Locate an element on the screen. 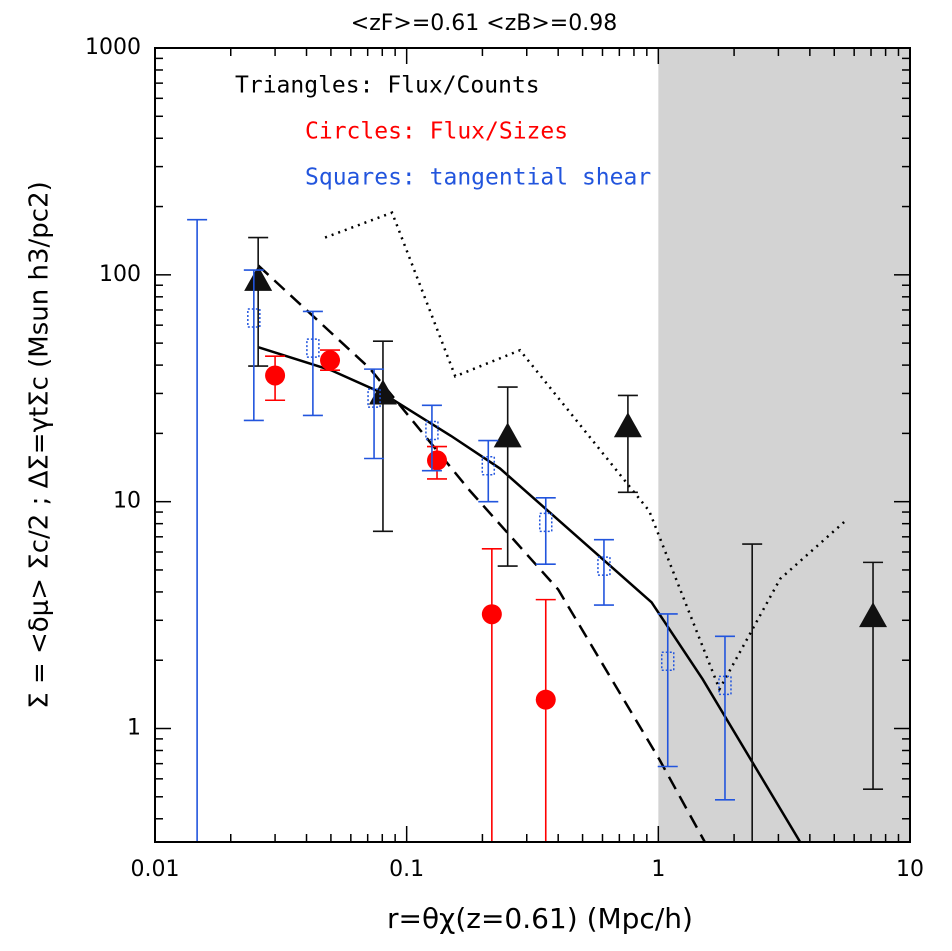 The height and width of the screenshot is (951, 952). chart-title: <zF>=0.61 <zB>=0.98 is located at coordinates (484, 23).